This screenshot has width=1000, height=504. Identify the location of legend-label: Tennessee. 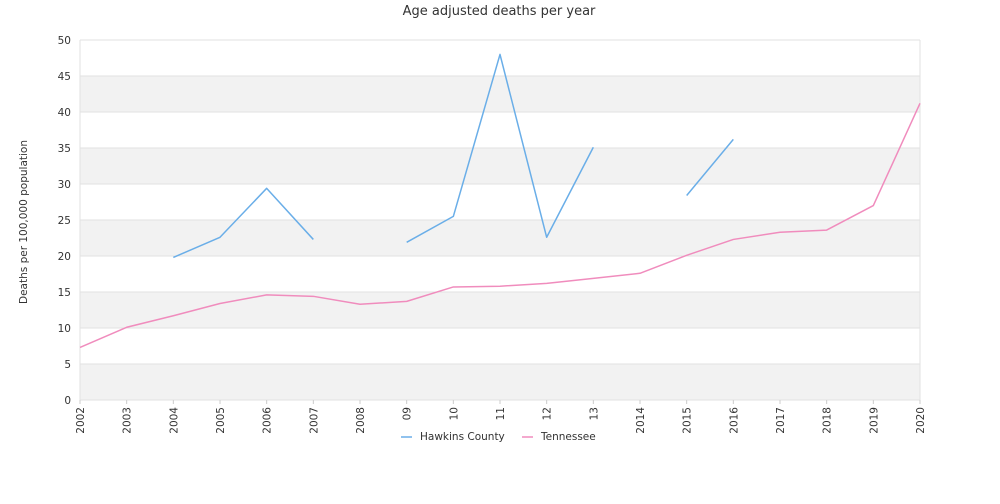
(568, 437).